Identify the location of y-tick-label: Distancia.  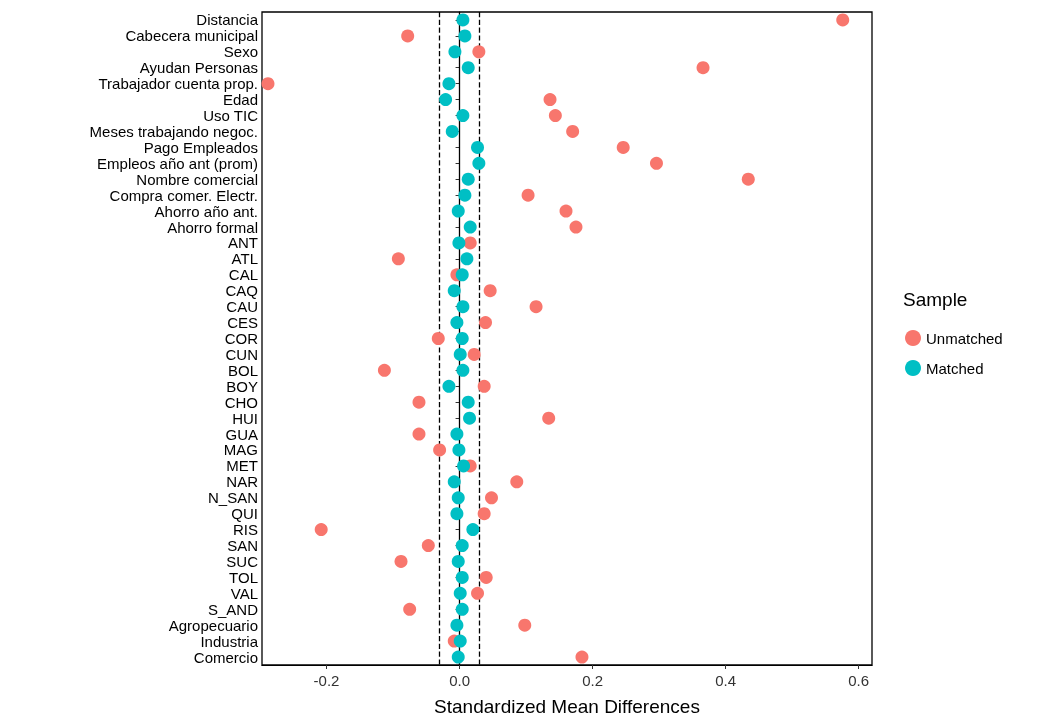
(227, 20).